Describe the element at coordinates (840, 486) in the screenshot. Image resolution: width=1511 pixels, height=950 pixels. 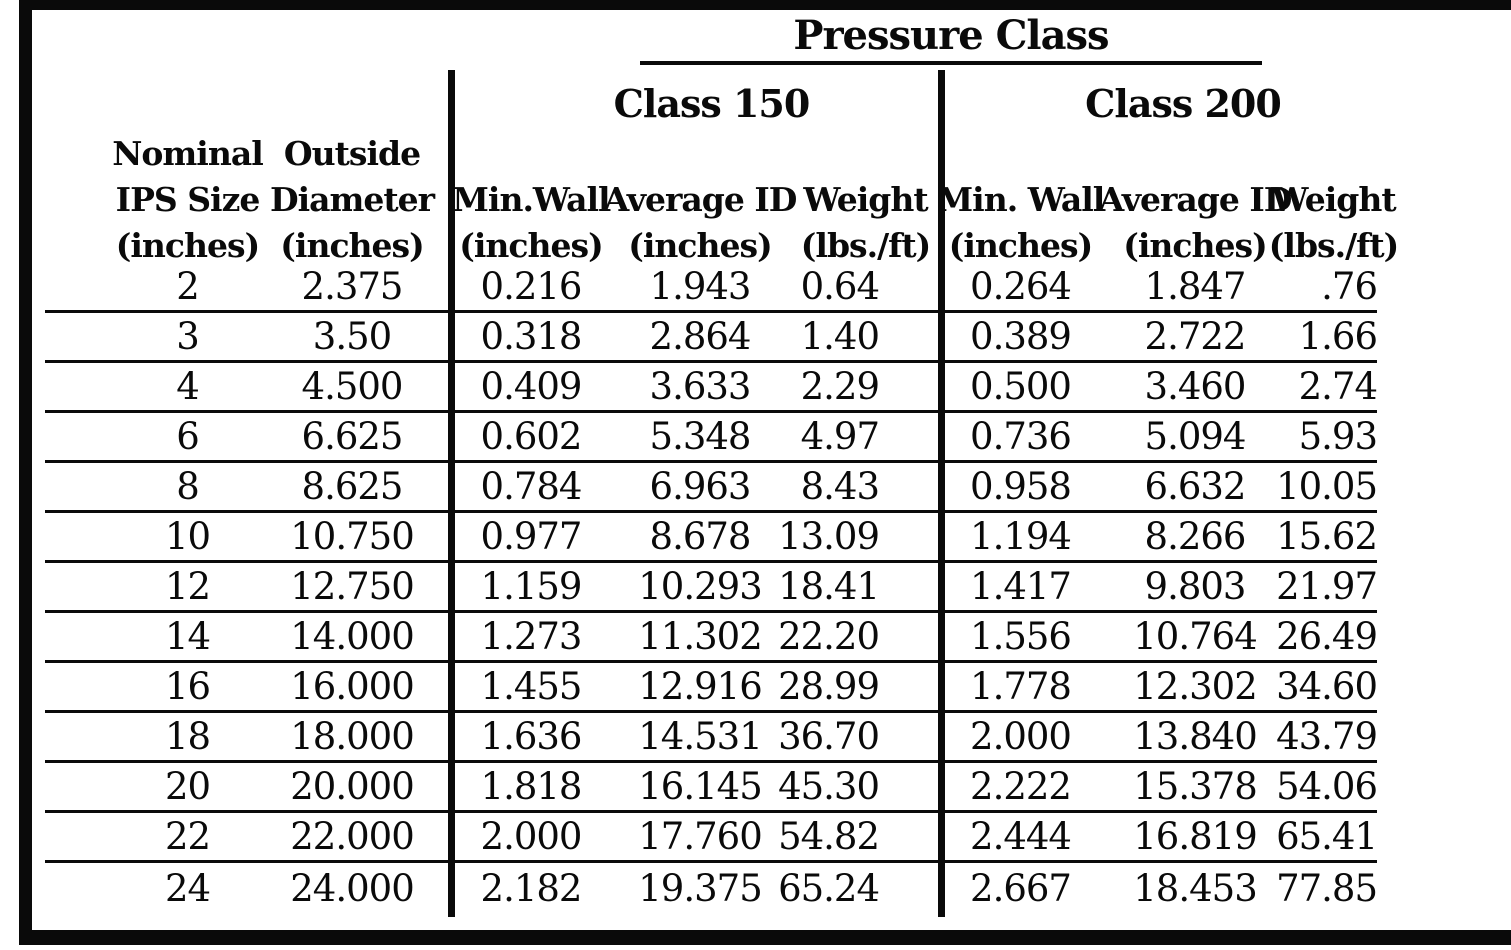
I see `table-cell: 8.43` at that location.